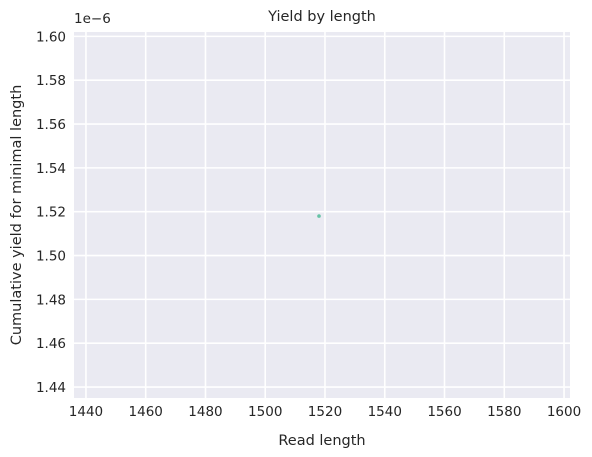 Image resolution: width=592 pixels, height=457 pixels. What do you see at coordinates (51, 257) in the screenshot?
I see `y-tick-label: 1.50` at bounding box center [51, 257].